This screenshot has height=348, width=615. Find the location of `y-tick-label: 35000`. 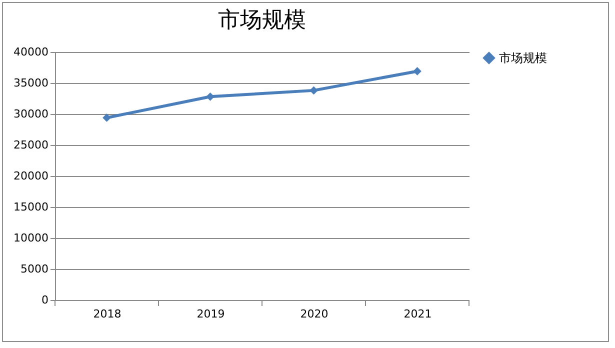

y-tick-label: 35000 is located at coordinates (31, 83).